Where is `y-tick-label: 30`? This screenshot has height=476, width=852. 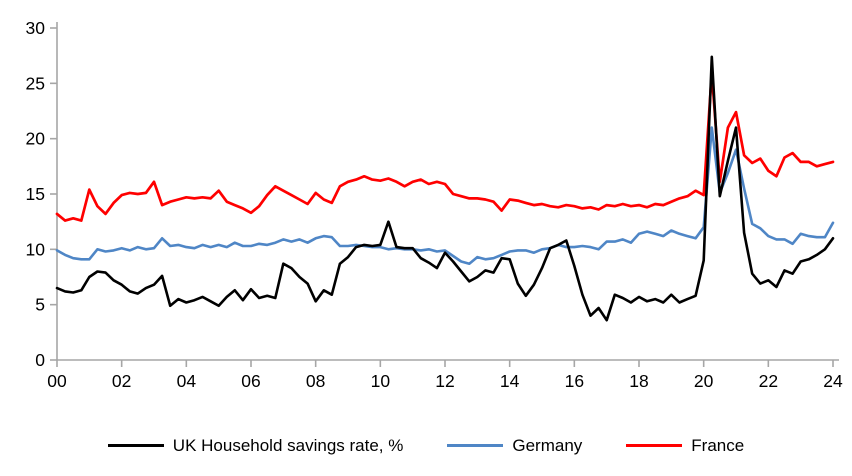 y-tick-label: 30 is located at coordinates (36, 28).